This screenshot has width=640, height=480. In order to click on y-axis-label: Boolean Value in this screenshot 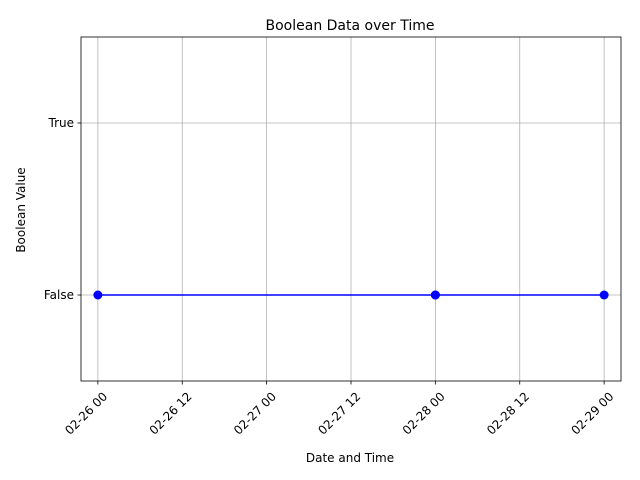, I will do `click(21, 209)`.